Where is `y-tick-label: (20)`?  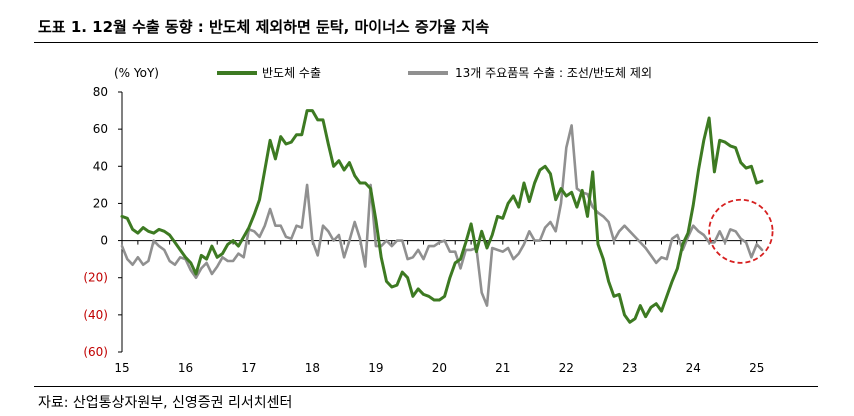
y-tick-label: (20) is located at coordinates (95, 278).